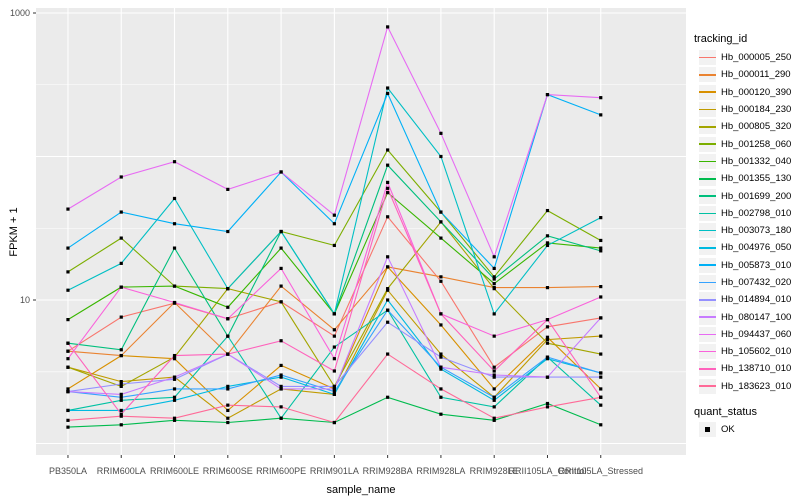 This screenshot has width=800, height=500. I want to click on legend-entry: Hb_001699_200, so click(745, 195).